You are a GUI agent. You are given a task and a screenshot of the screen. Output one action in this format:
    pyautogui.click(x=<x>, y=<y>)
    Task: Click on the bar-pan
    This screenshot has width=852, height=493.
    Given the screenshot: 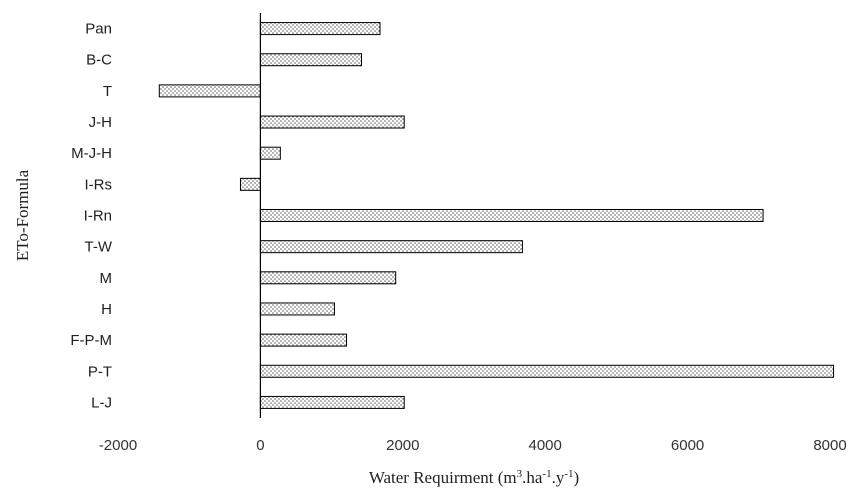 What is the action you would take?
    pyautogui.click(x=320, y=29)
    